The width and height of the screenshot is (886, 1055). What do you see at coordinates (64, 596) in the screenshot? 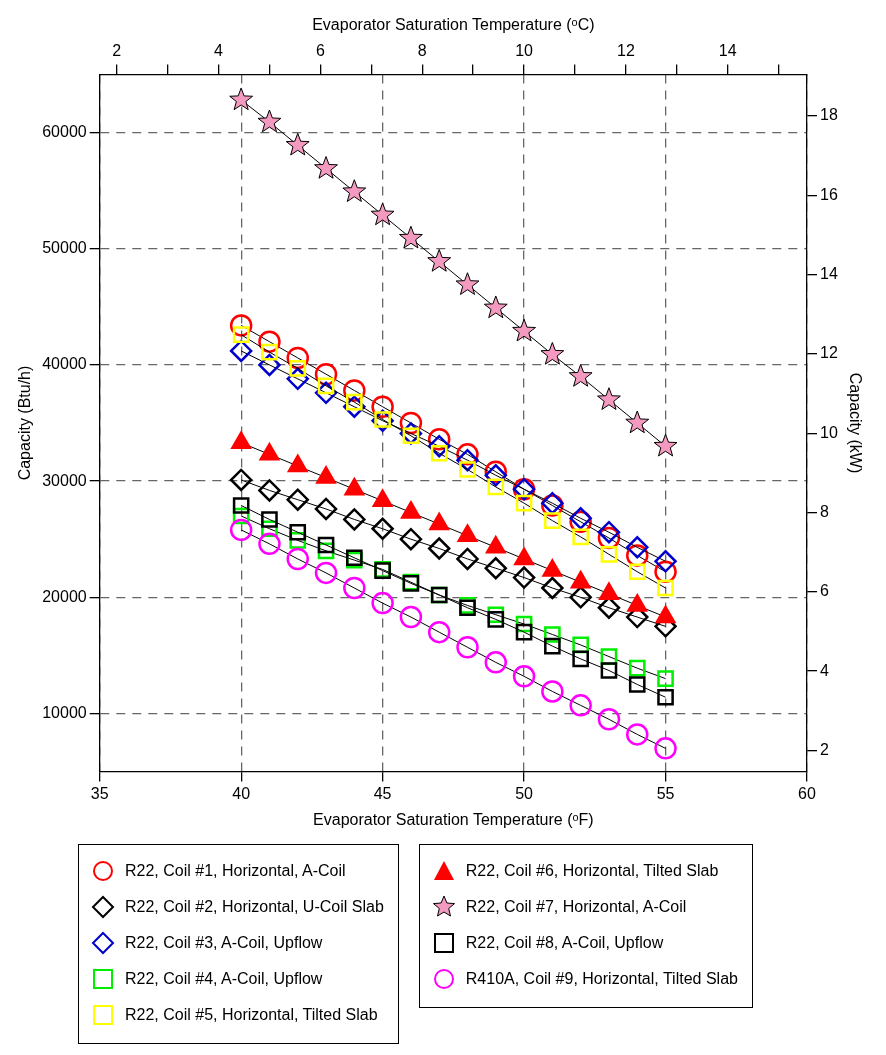
I see `y-tick-label: 20000` at bounding box center [64, 596].